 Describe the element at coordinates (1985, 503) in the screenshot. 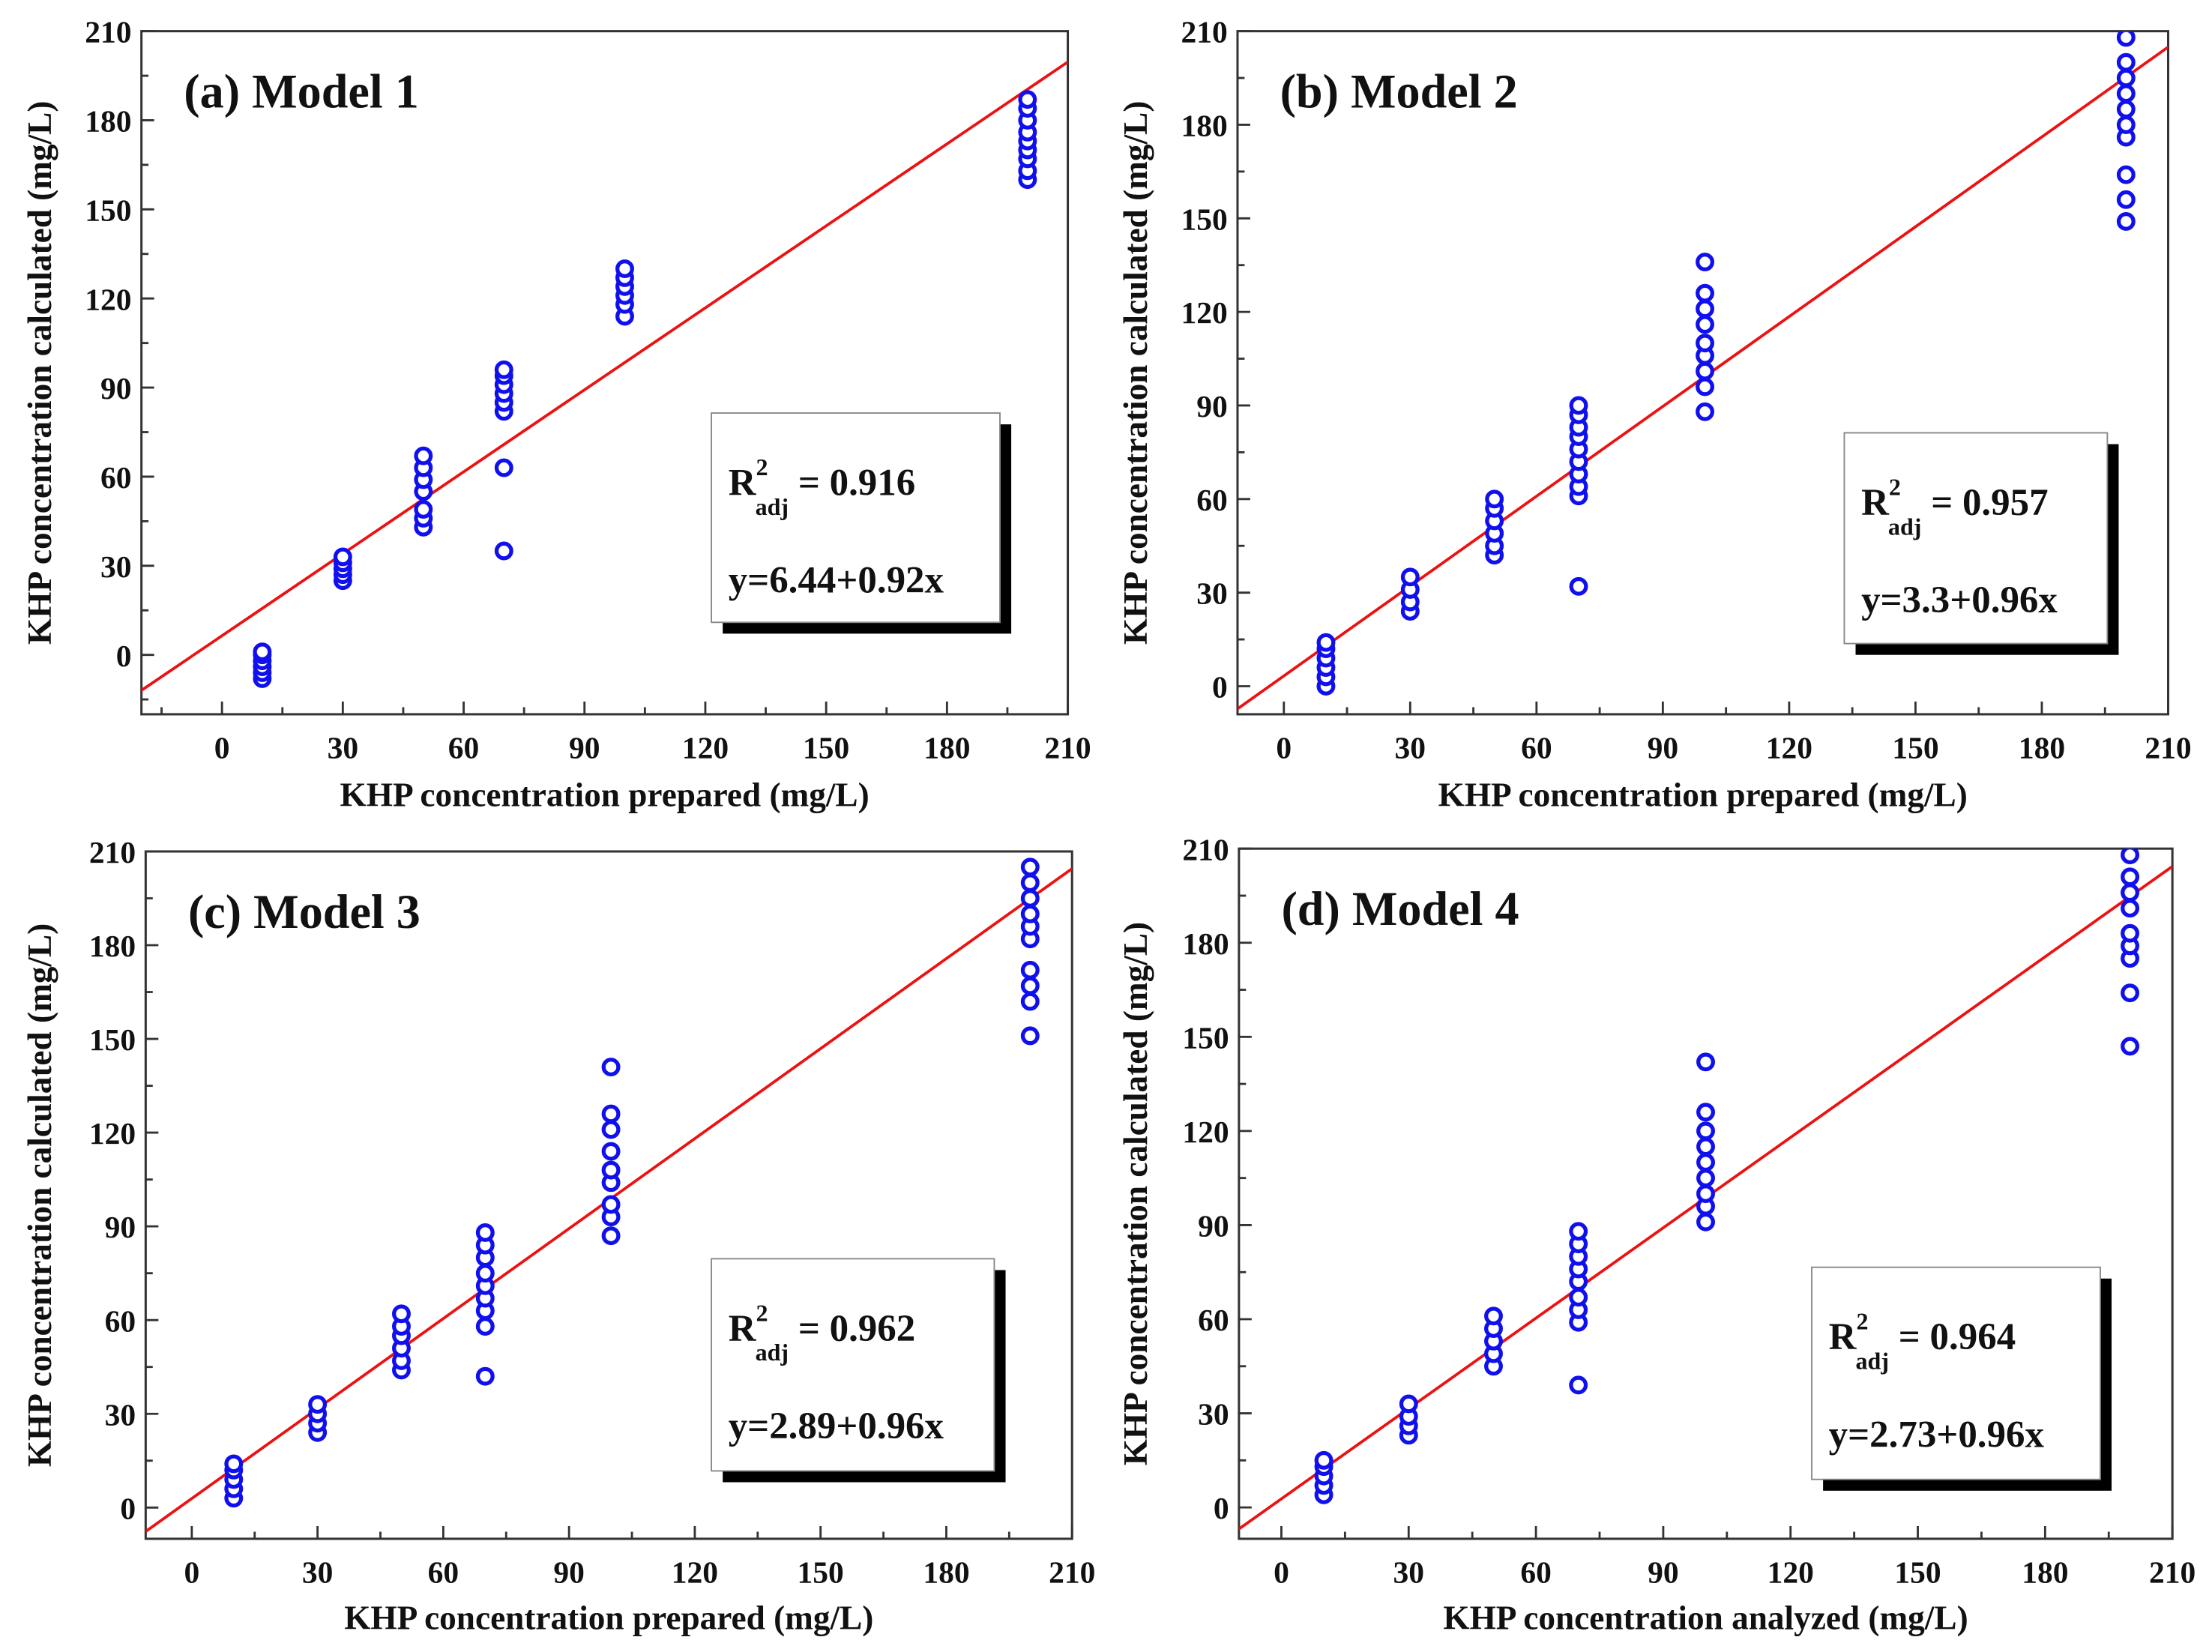

I see `r2-value: = 0.957` at that location.